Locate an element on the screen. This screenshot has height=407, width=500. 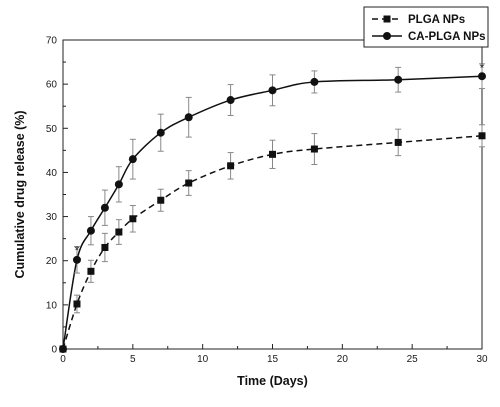
legend-marker-circle is located at coordinates (387, 36).